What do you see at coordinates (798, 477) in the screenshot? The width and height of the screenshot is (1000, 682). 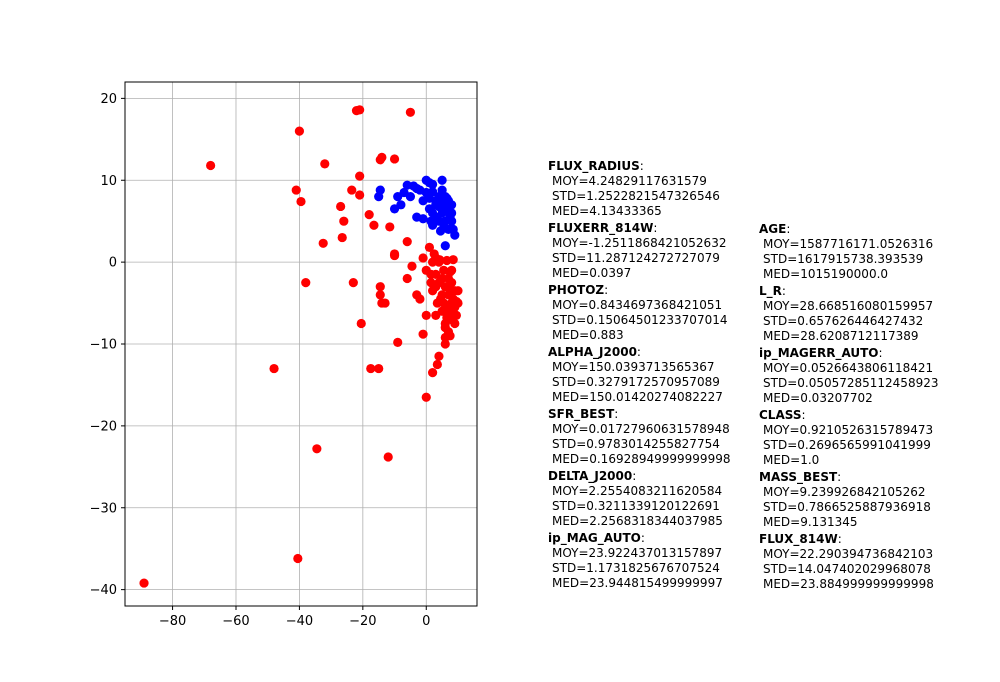 I see `stat-name: MASS_BEST` at bounding box center [798, 477].